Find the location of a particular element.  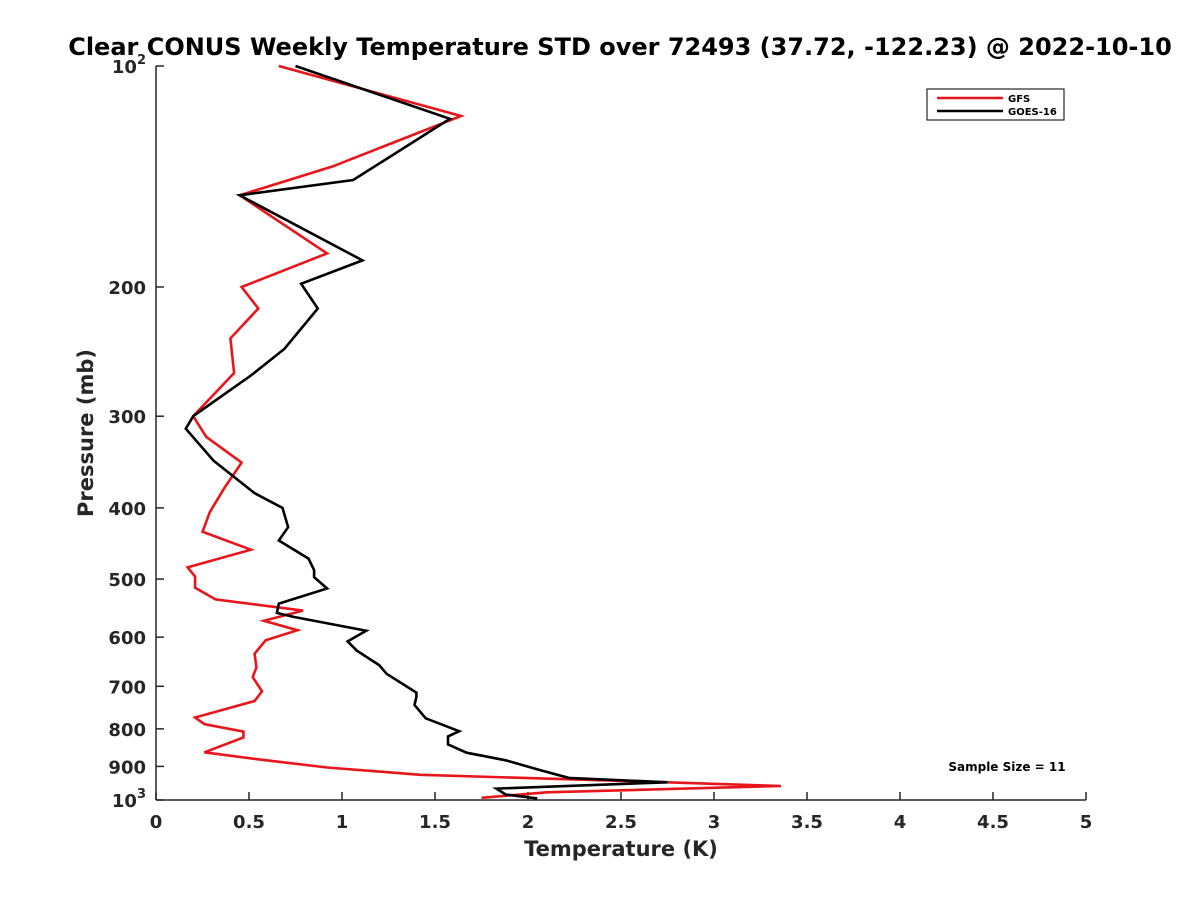

x-tick-label: 0.5 is located at coordinates (249, 822).